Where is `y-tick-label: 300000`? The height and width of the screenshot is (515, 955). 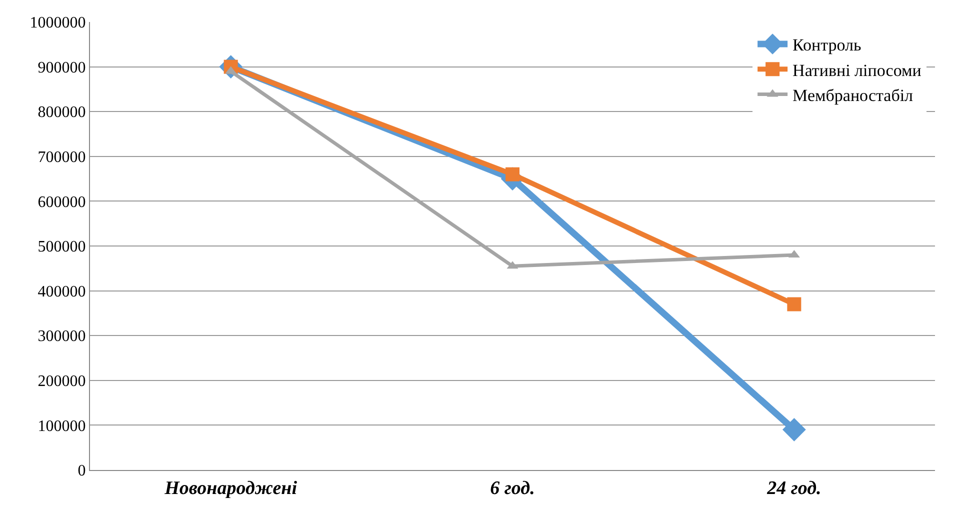
y-tick-label: 300000 is located at coordinates (62, 337).